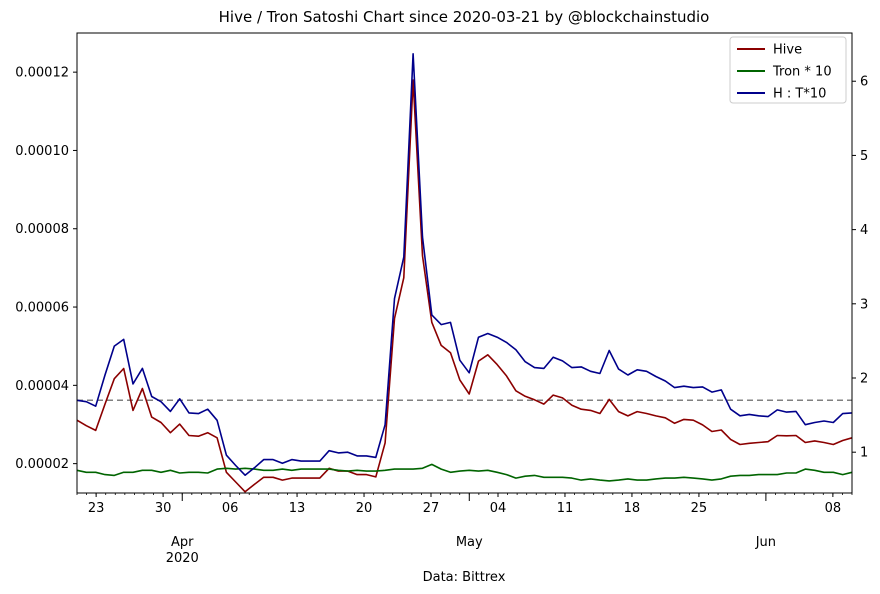  Describe the element at coordinates (802, 72) in the screenshot. I see `legend-label: Tron * 10` at that location.